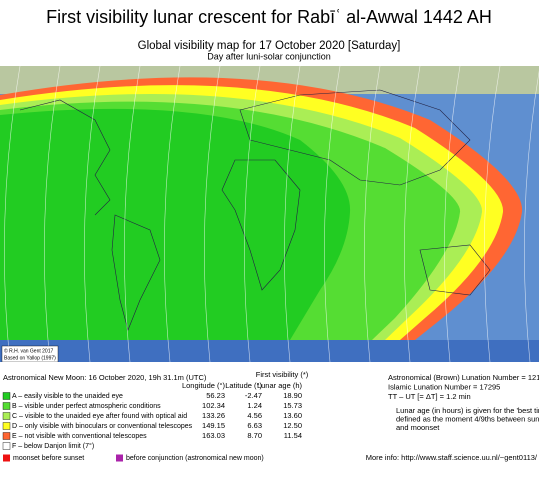 The height and width of the screenshot is (477, 539). Describe the element at coordinates (293, 435) in the screenshot. I see `table-cell: 11.54` at that location.